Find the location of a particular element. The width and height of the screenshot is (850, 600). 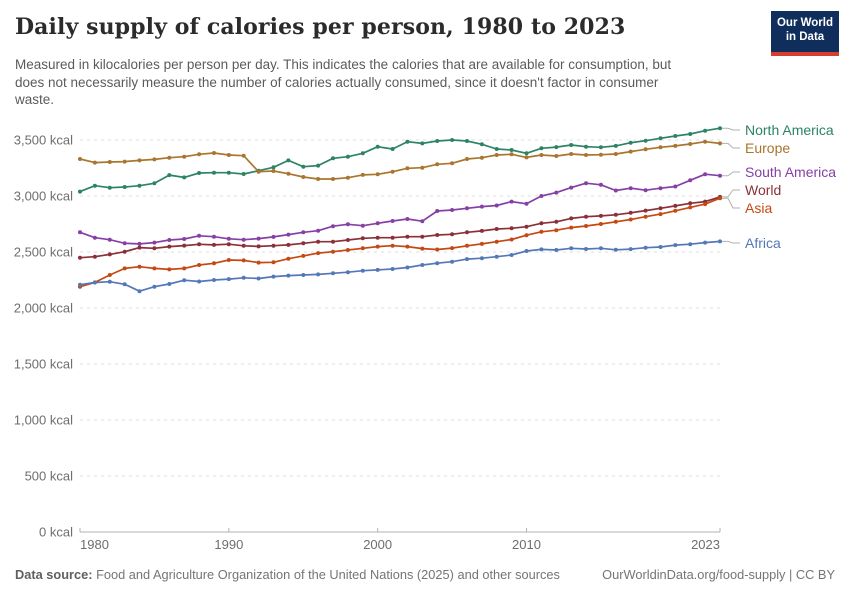

y-axis-tick-label: 1,500 kcal is located at coordinates (43, 364).